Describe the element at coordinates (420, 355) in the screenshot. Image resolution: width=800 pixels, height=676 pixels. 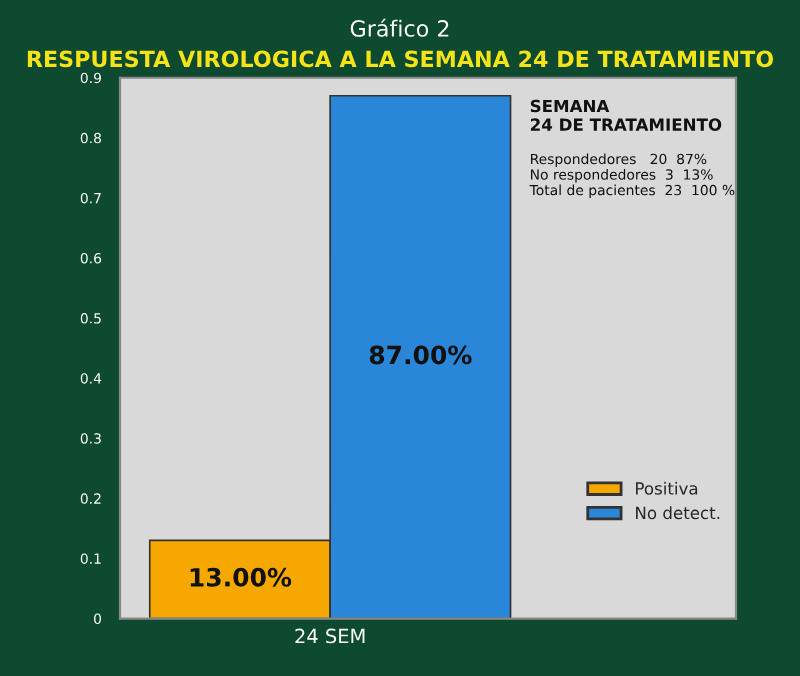
I see `data-label: 87.00%` at that location.